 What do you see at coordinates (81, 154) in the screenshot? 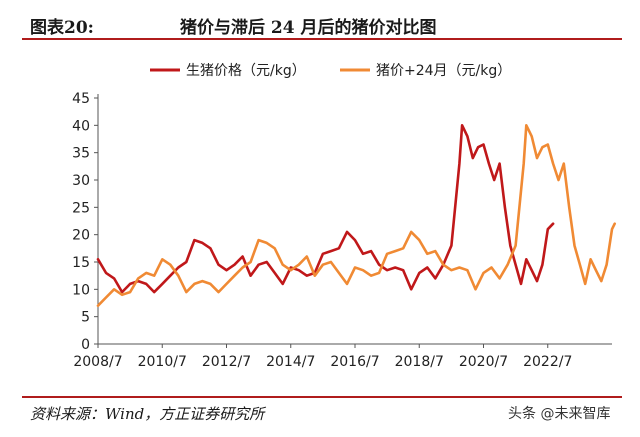
I see `y-tick-label: 35` at bounding box center [81, 154].